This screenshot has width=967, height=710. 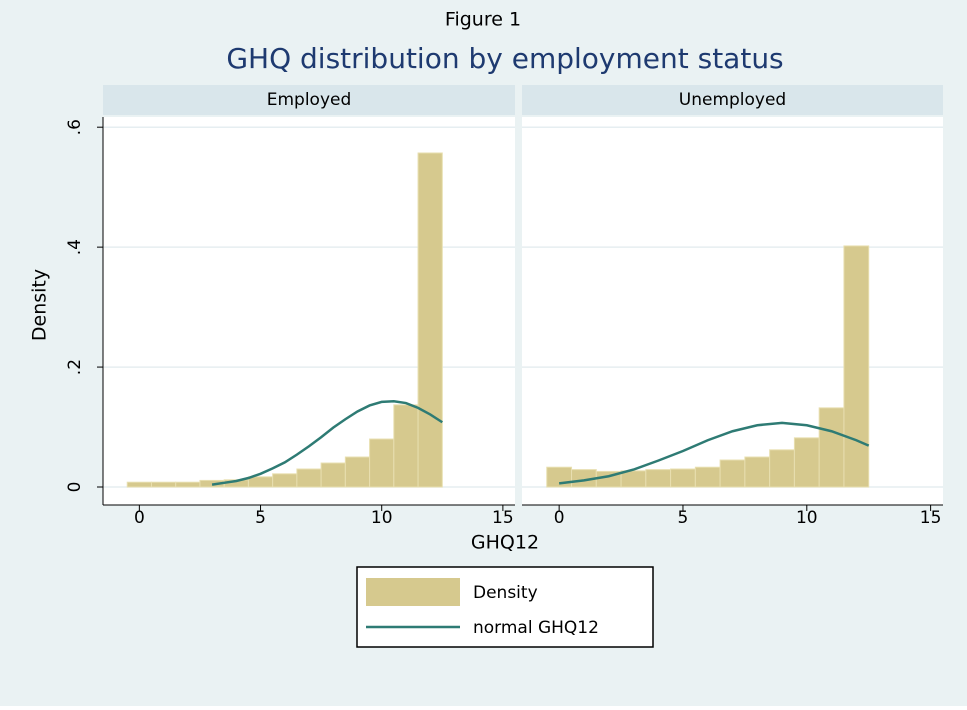 What do you see at coordinates (505, 543) in the screenshot?
I see `x-axis-label: GHQ12` at bounding box center [505, 543].